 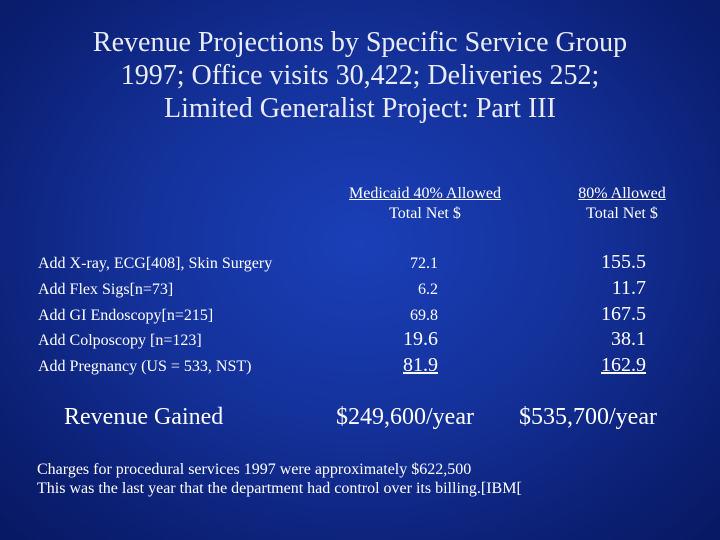 What do you see at coordinates (420, 365) in the screenshot?
I see `row-medicaid-value: 81.9` at bounding box center [420, 365].